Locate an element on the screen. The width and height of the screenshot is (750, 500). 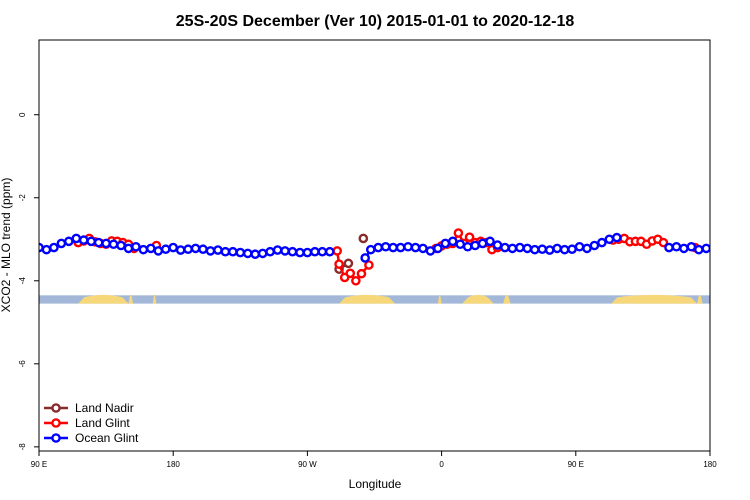
y-tick-label: -6 is located at coordinates (22, 364).